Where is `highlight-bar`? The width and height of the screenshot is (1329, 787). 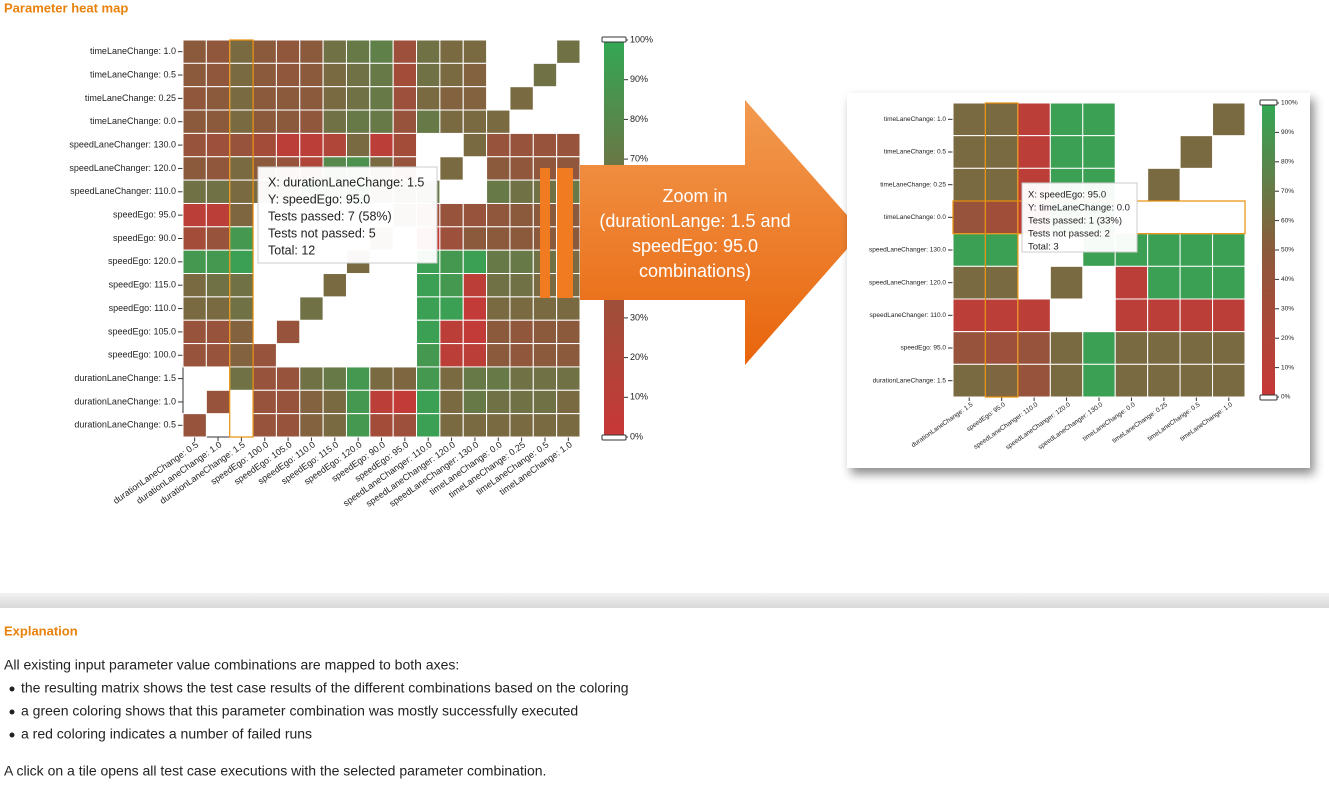
highlight-bar is located at coordinates (545, 233).